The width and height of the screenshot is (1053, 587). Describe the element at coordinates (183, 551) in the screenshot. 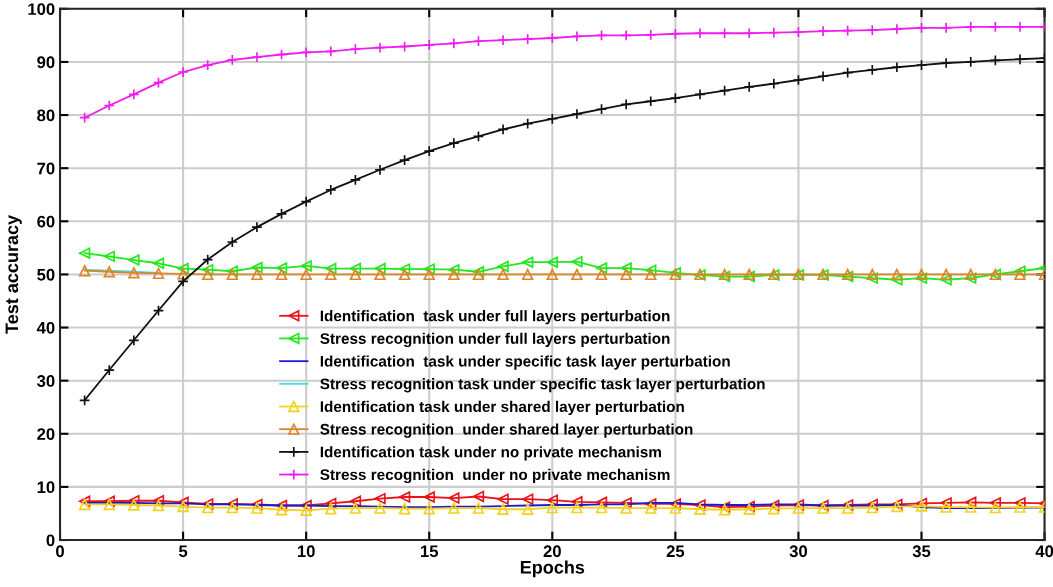

I see `x-tick-label: 5` at that location.